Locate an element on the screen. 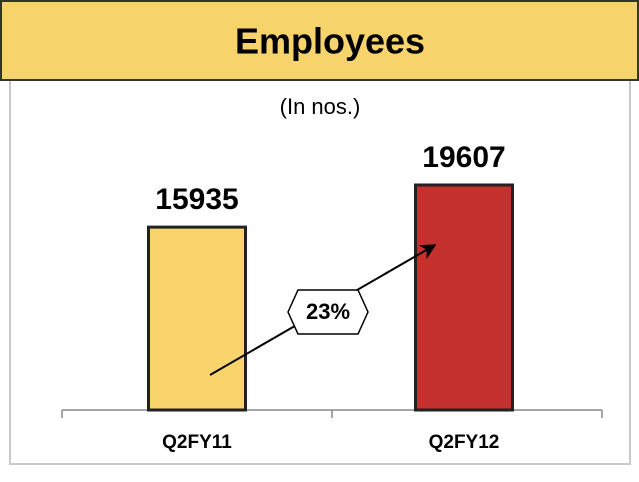  x-tick-label: Q2FY11 is located at coordinates (197, 442).